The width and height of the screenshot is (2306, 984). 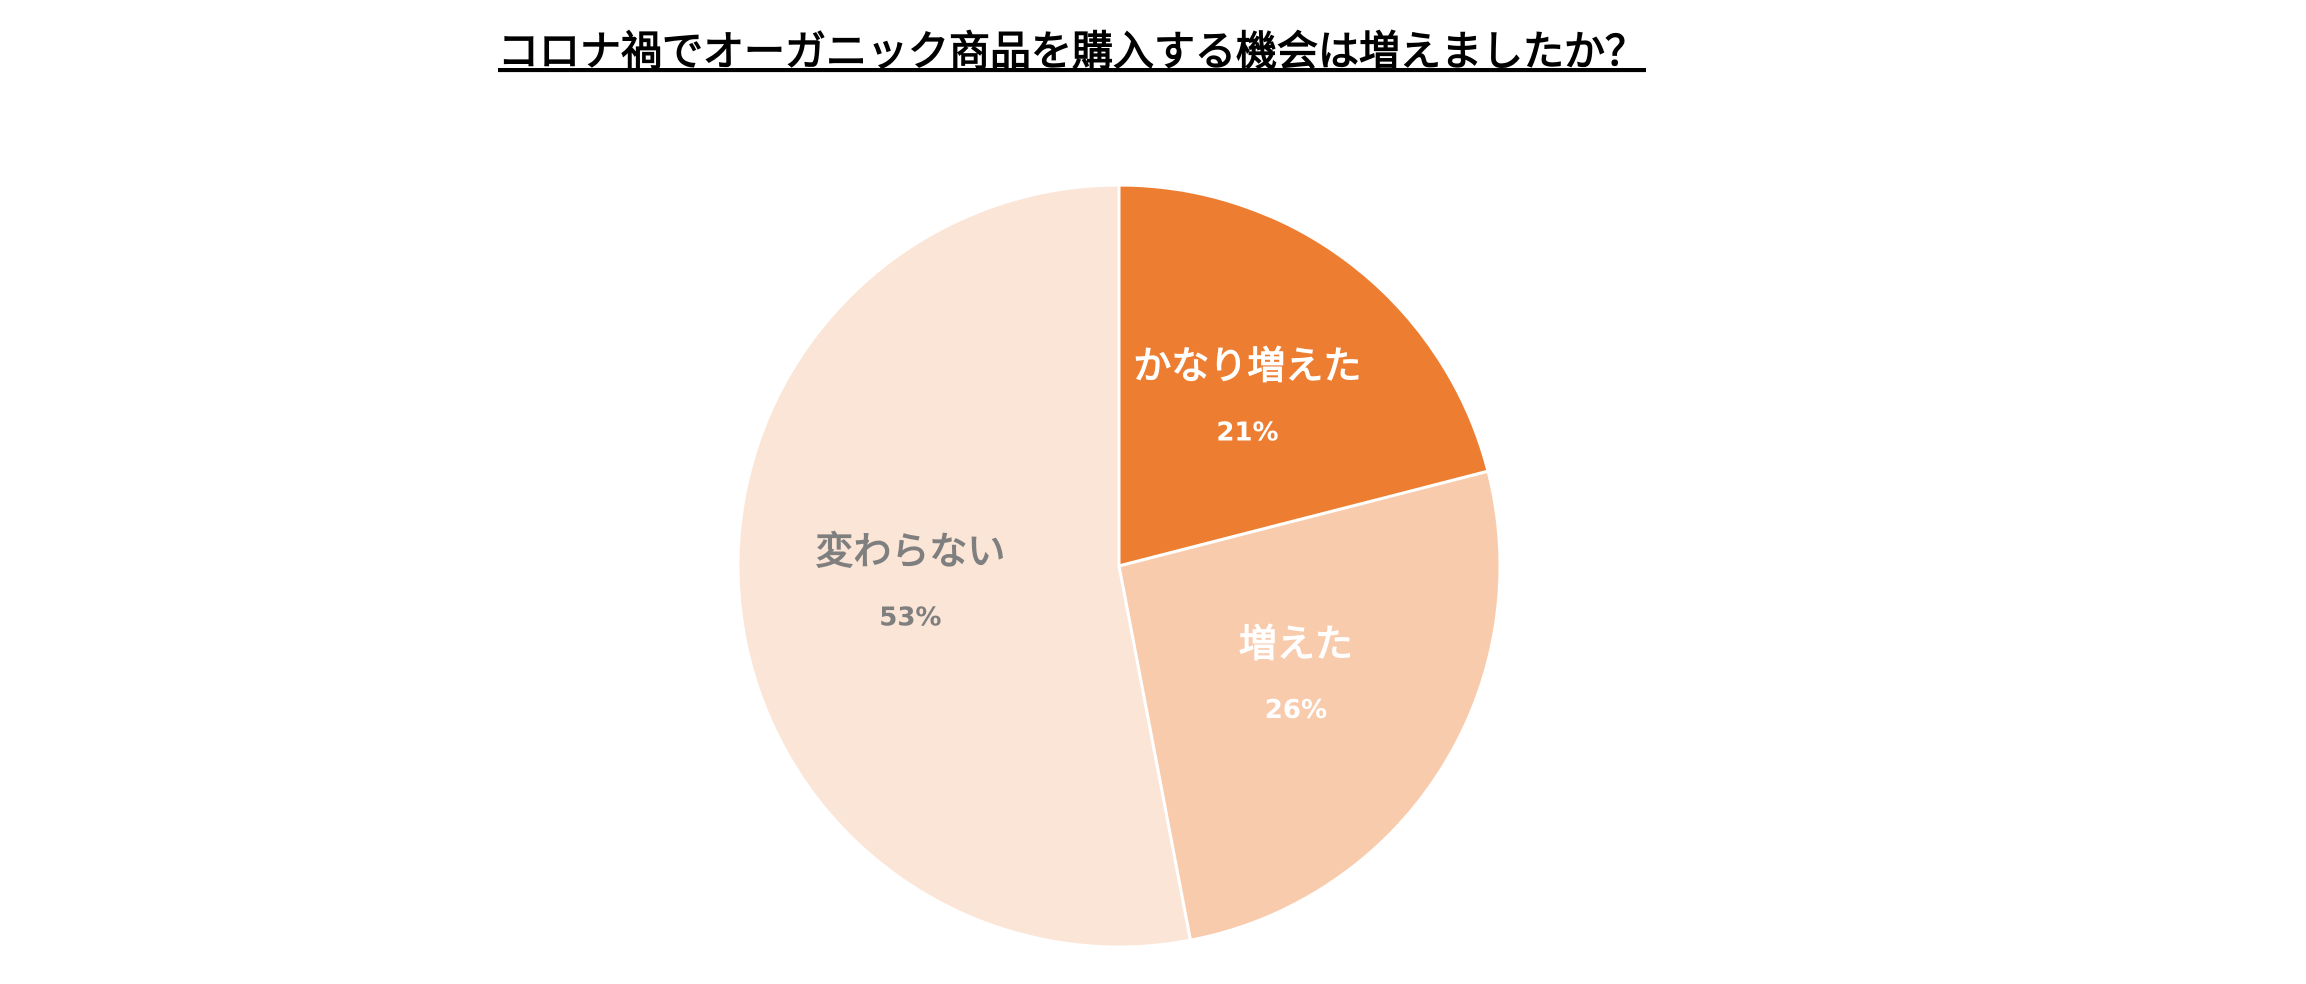 I want to click on slice-label: 増えた, so click(x=1296, y=643).